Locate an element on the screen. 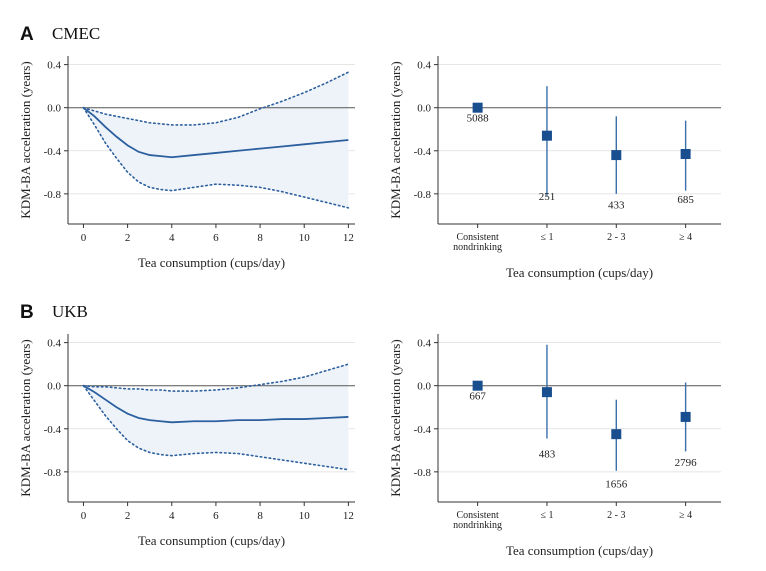 The image size is (766, 571). sample-size-label: 1656 is located at coordinates (616, 485).